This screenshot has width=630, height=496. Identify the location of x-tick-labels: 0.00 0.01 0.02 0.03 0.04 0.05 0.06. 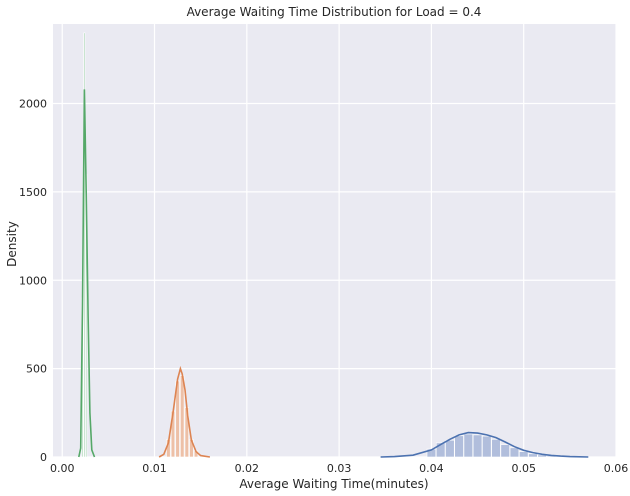
(339, 468).